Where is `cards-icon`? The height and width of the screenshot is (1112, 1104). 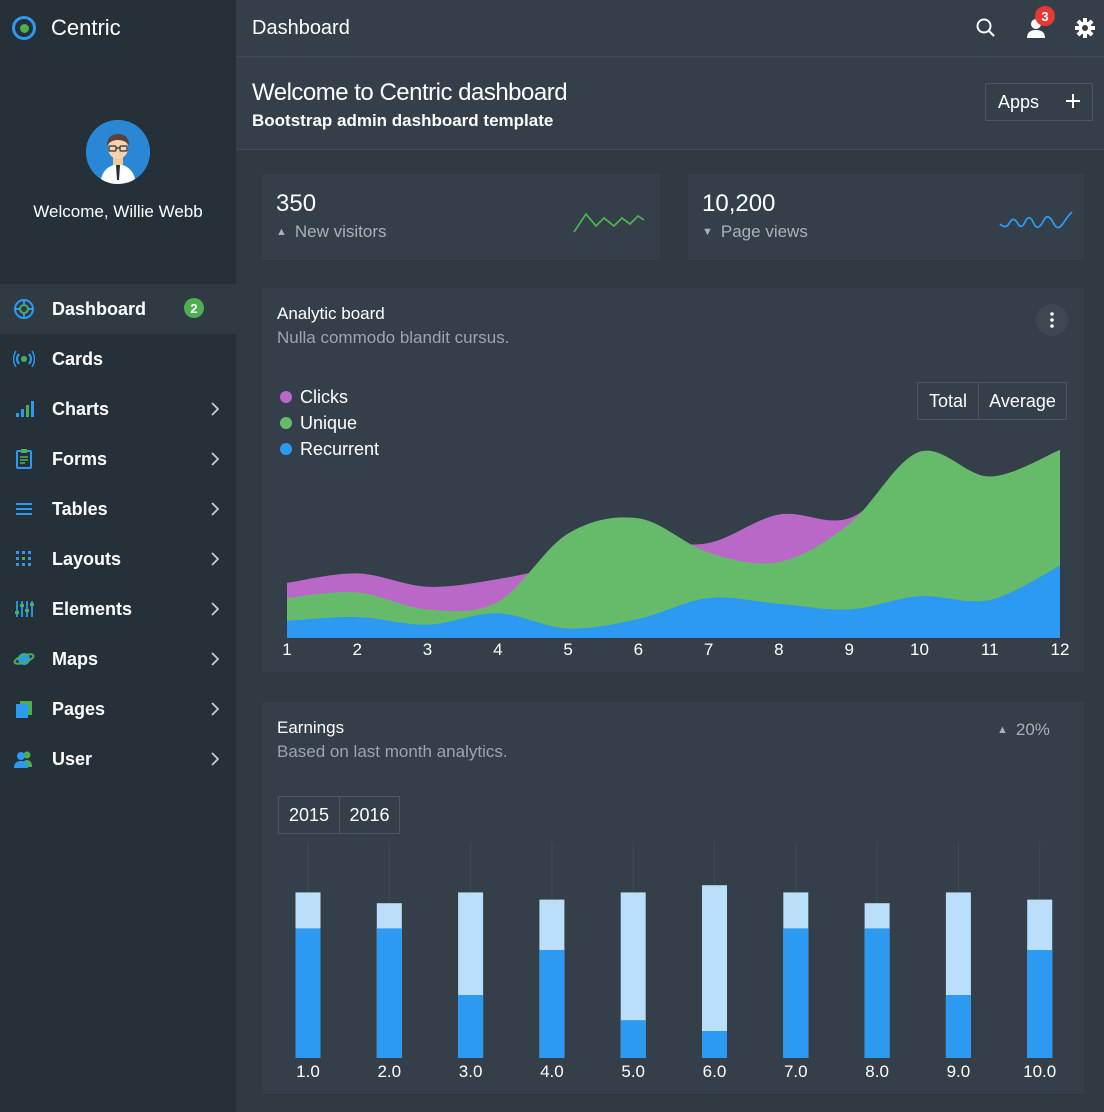 cards-icon is located at coordinates (24, 359).